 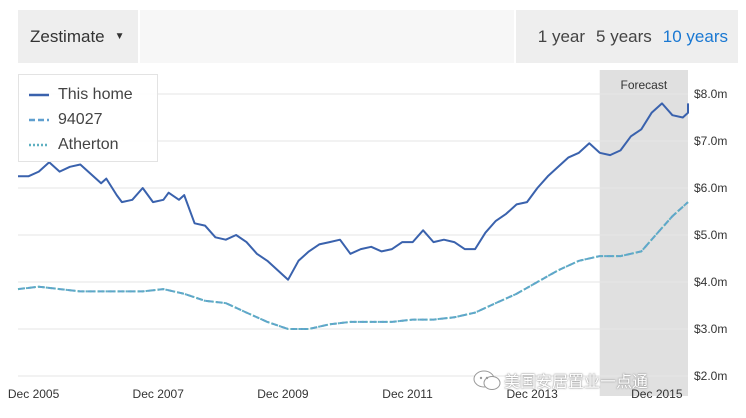 I want to click on legend-item-zip: 94027, so click(x=61, y=120).